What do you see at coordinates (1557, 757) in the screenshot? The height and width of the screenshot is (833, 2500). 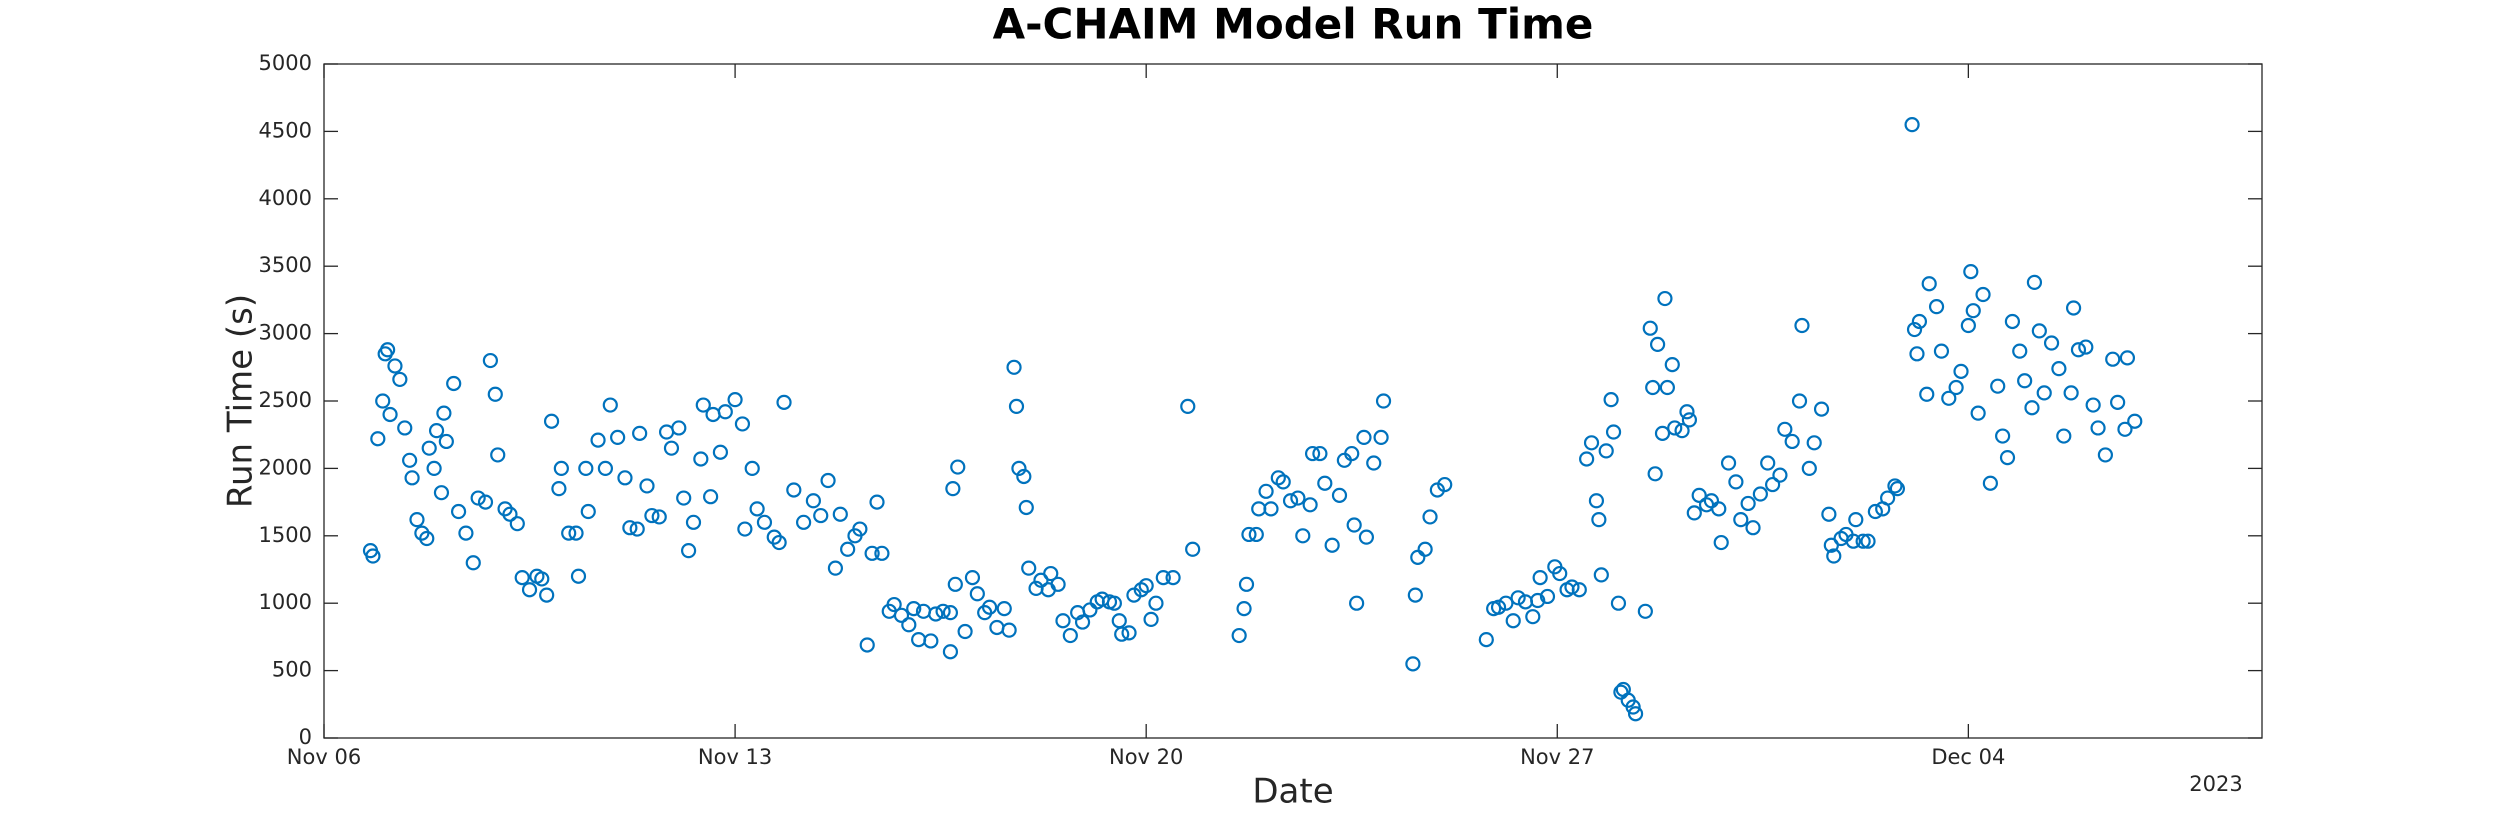 I see `x-tick-label: Nov 27` at bounding box center [1557, 757].